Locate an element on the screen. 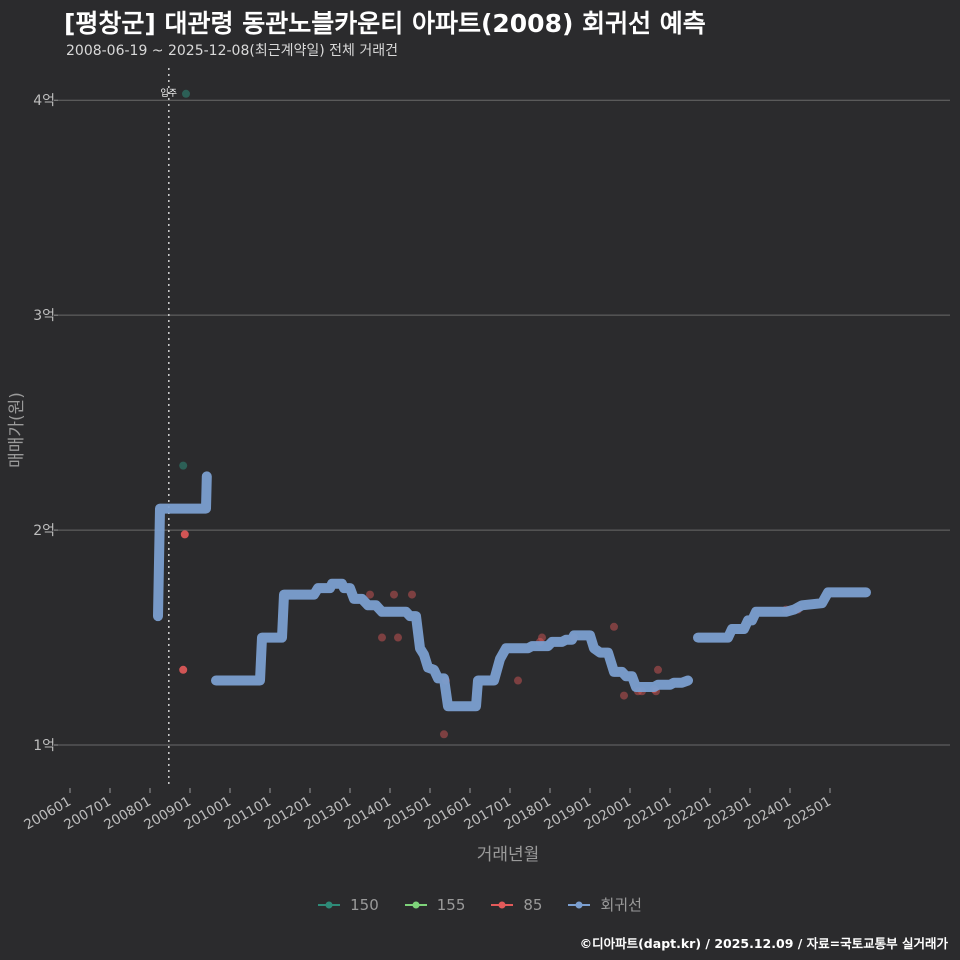 The image size is (960, 960). legend-item-155: 155 is located at coordinates (435, 904).